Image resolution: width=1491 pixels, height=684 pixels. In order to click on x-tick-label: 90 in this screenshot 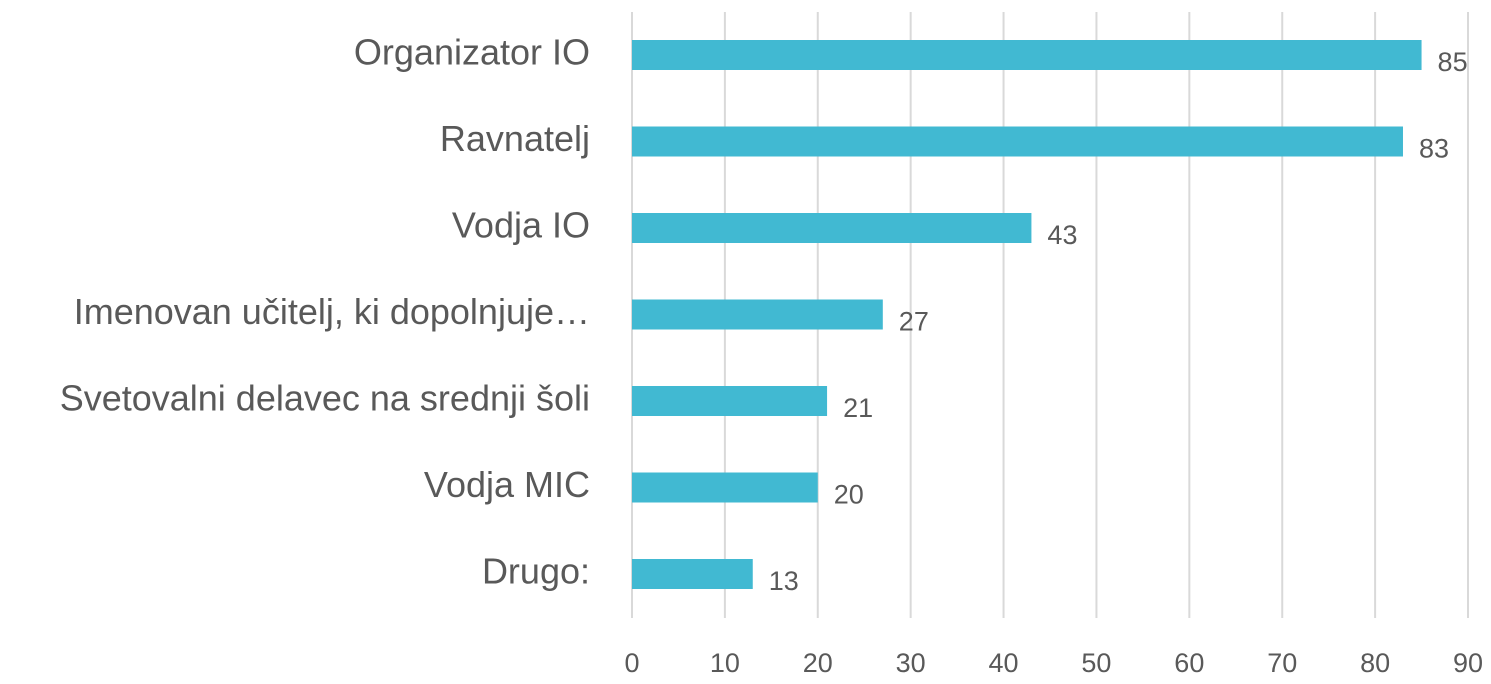, I will do `click(1468, 663)`.